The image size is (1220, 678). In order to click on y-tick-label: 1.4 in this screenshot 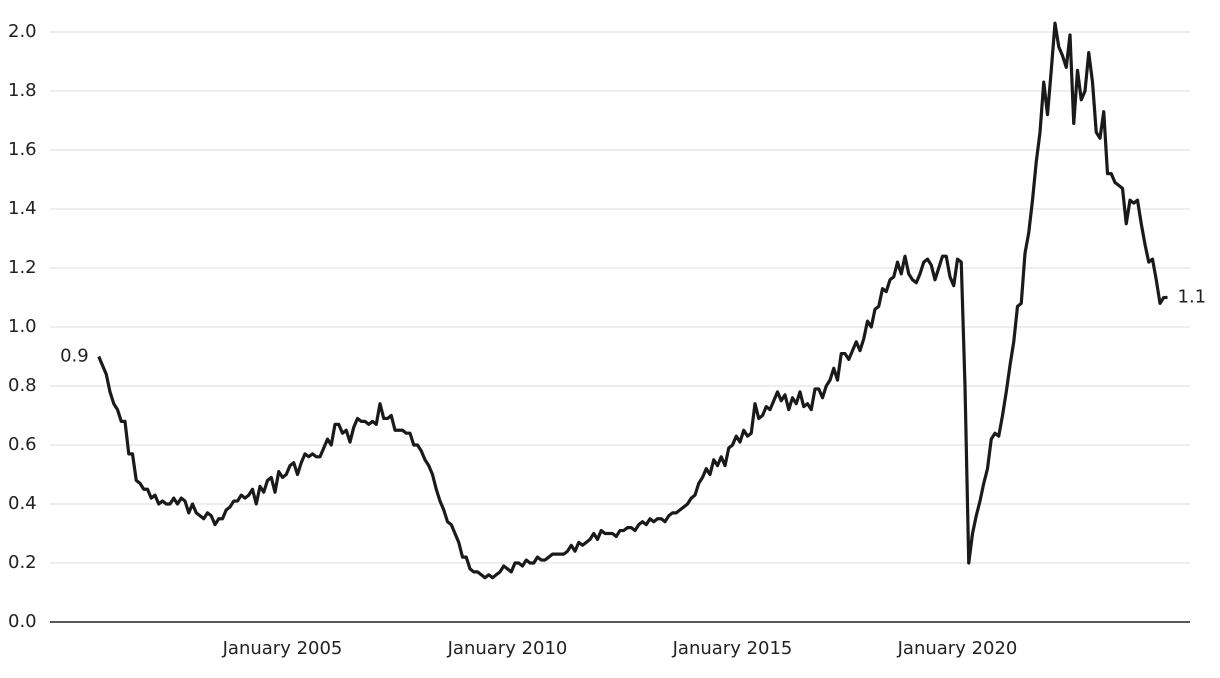, I will do `click(22, 208)`.